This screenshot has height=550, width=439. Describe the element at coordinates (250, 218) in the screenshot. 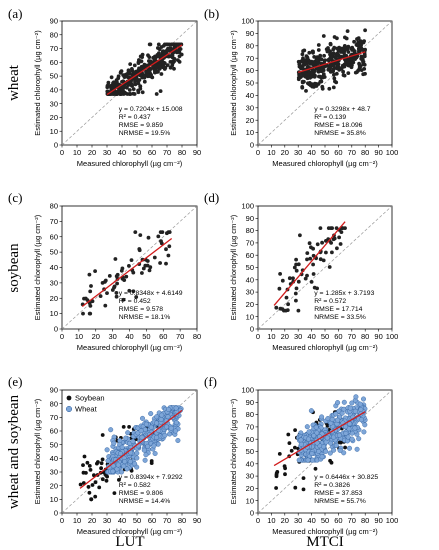

I see `y-tick-label: 90` at that location.